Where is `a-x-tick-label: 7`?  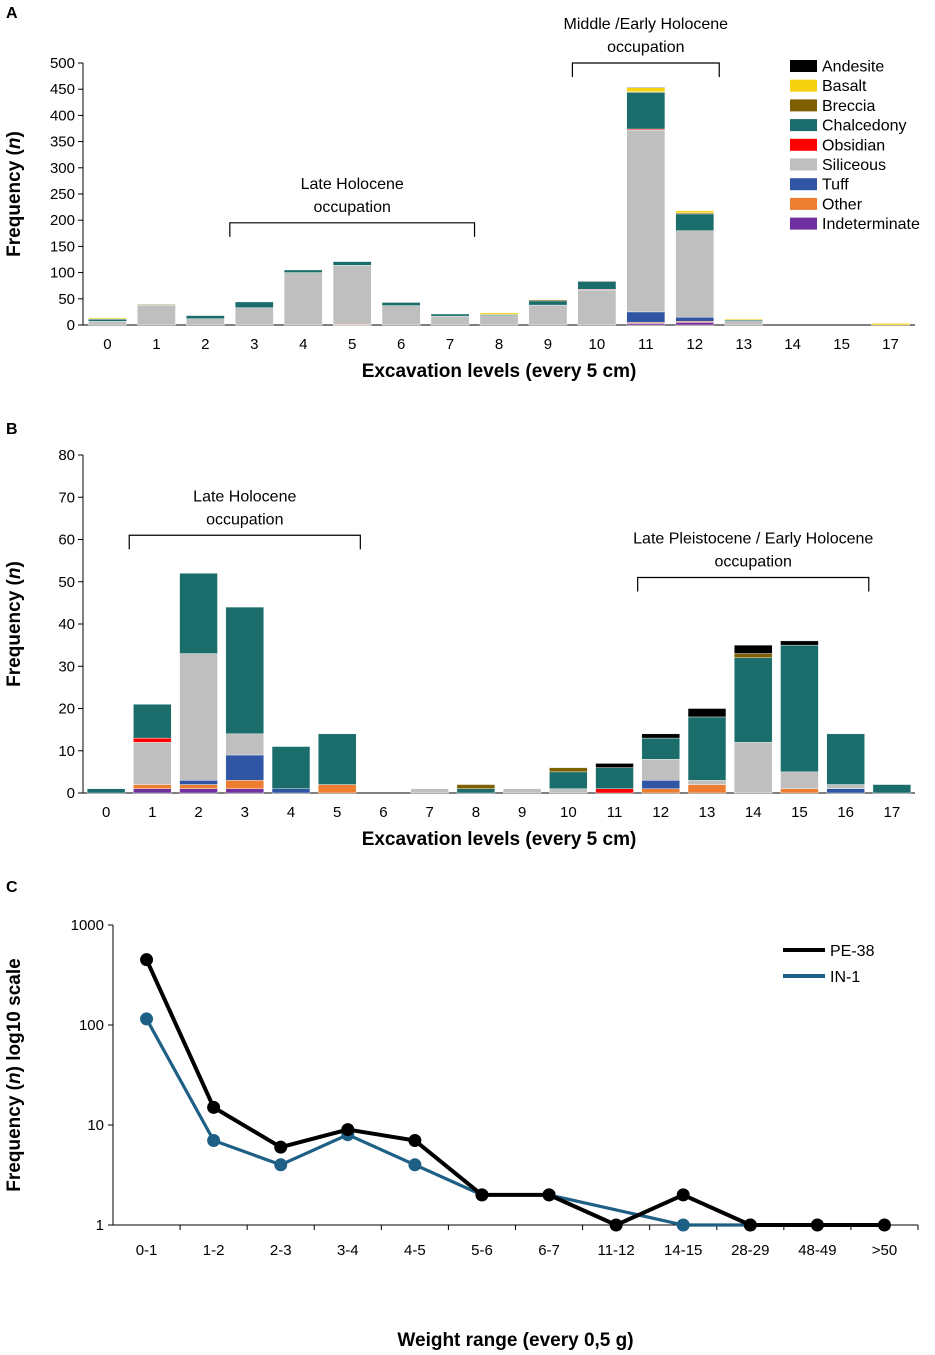 a-x-tick-label: 7 is located at coordinates (450, 344).